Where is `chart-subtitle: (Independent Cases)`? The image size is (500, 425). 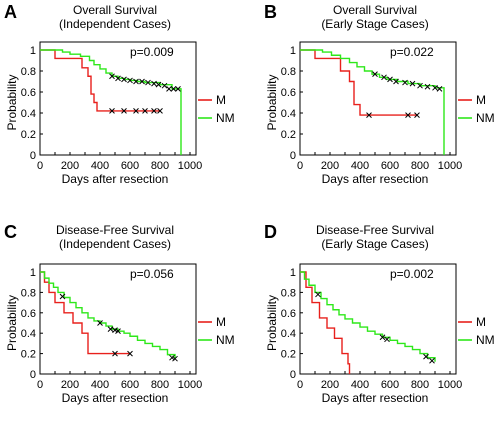 chart-subtitle: (Independent Cases) is located at coordinates (115, 244).